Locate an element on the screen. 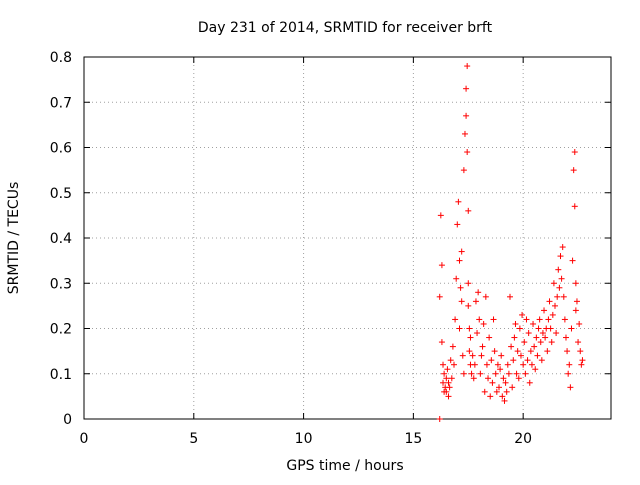 The image size is (640, 485). y-tick-label: 0.7 is located at coordinates (61, 103).